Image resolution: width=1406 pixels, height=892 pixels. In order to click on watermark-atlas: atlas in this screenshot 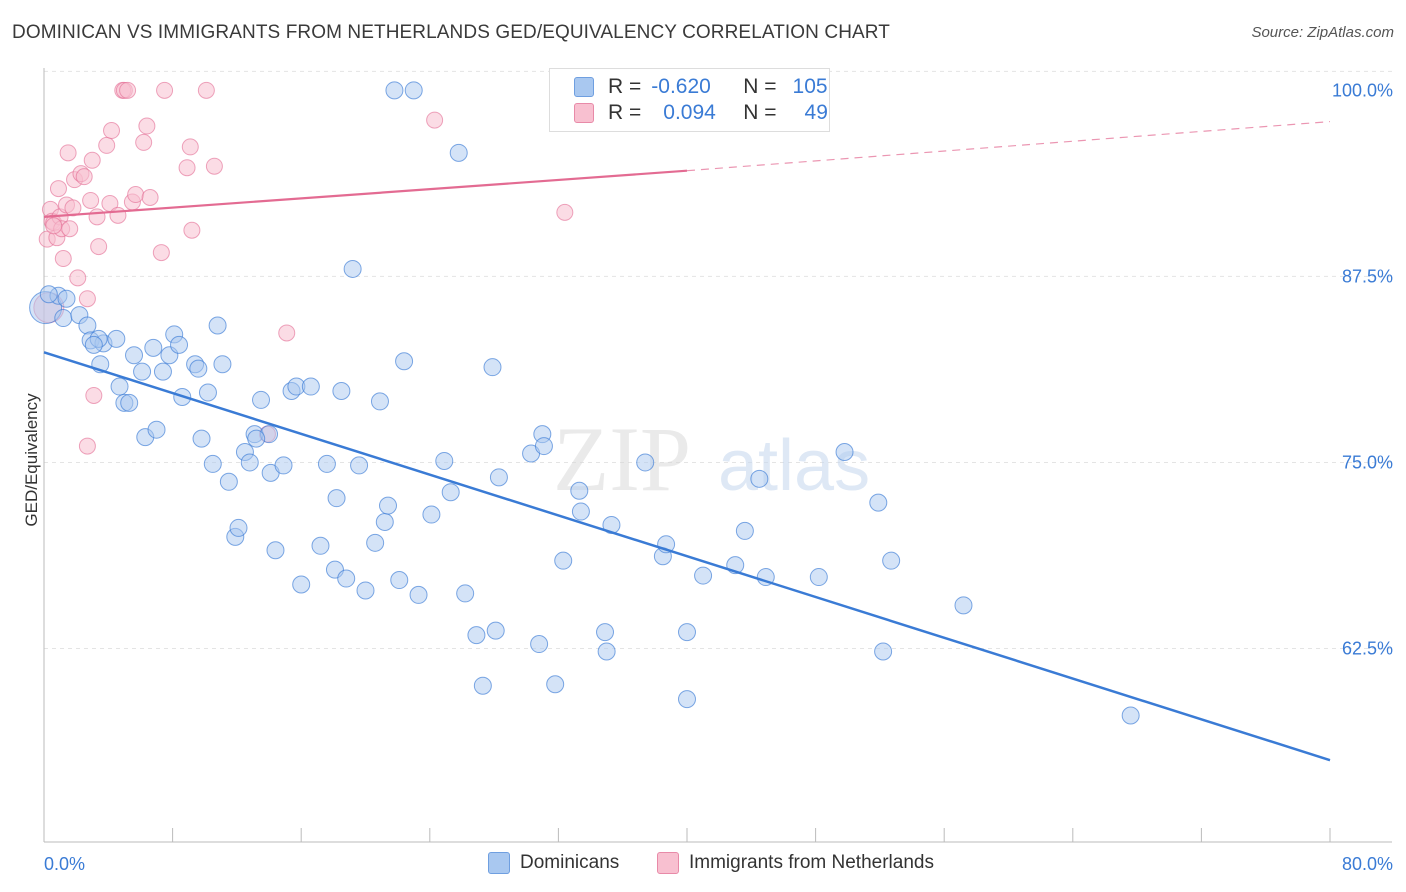, I will do `click(794, 466)`.